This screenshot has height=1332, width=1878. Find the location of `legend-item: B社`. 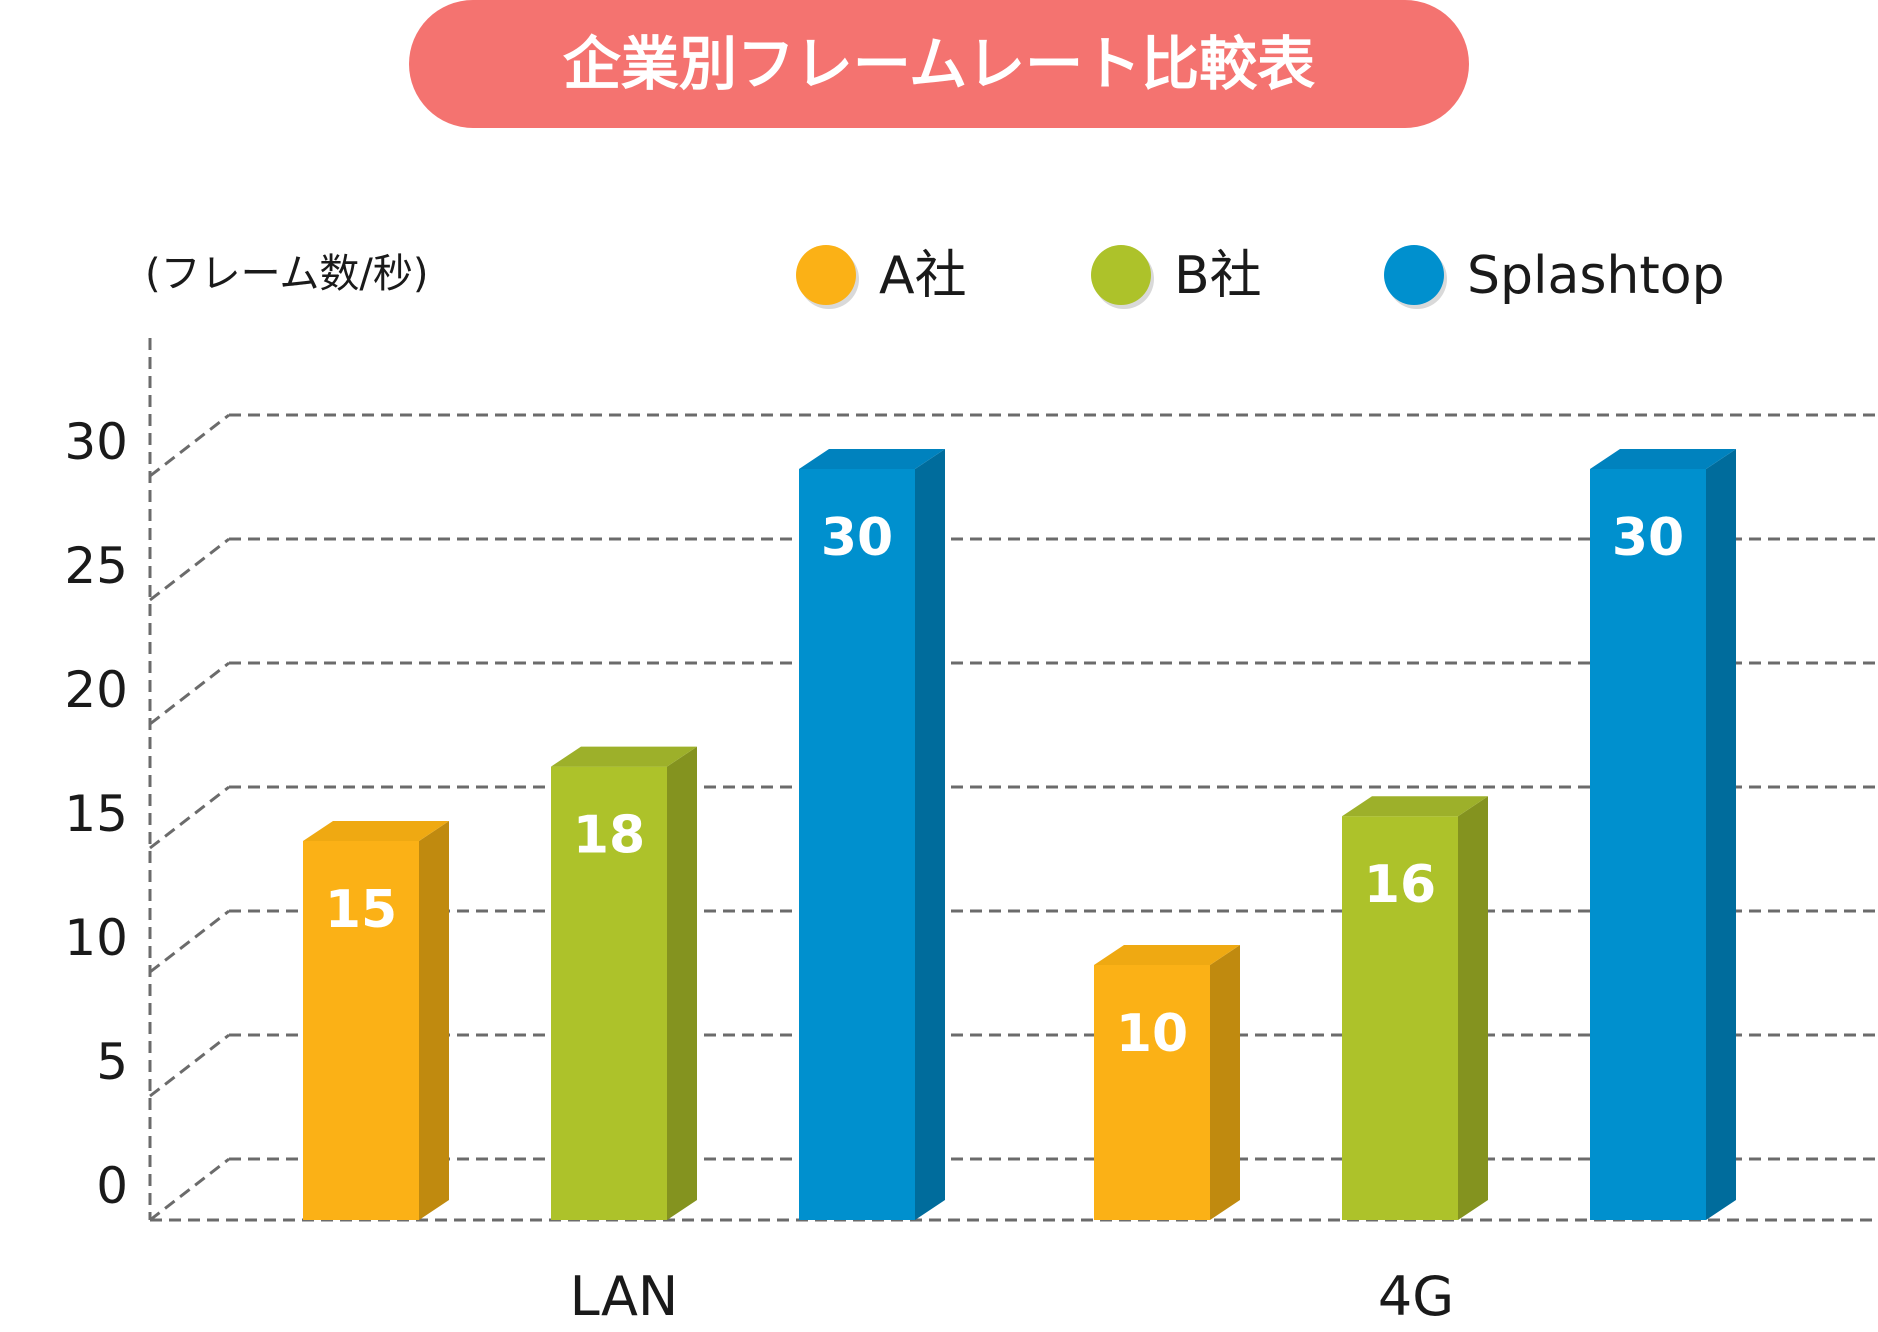

legend-item: B社 is located at coordinates (1176, 277).